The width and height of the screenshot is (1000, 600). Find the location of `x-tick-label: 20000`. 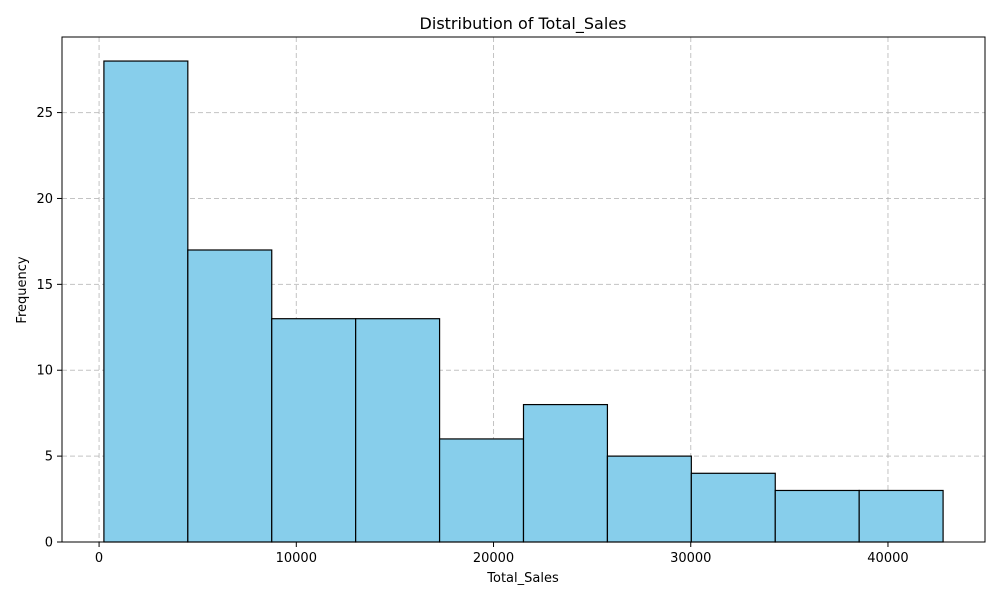

x-tick-label: 20000 is located at coordinates (493, 558).